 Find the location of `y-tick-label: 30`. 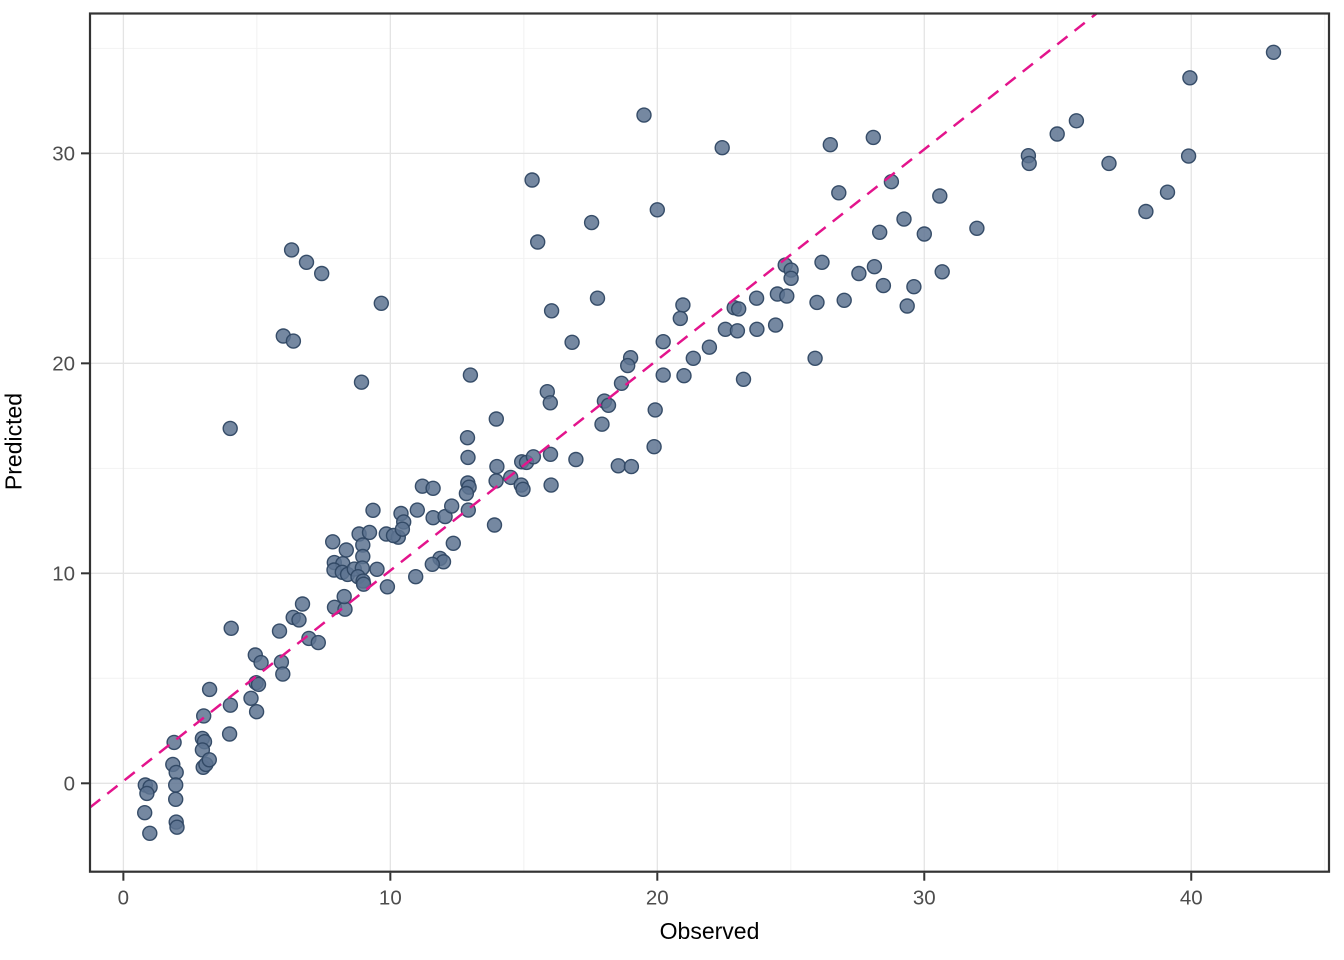

y-tick-label: 30 is located at coordinates (63, 153).